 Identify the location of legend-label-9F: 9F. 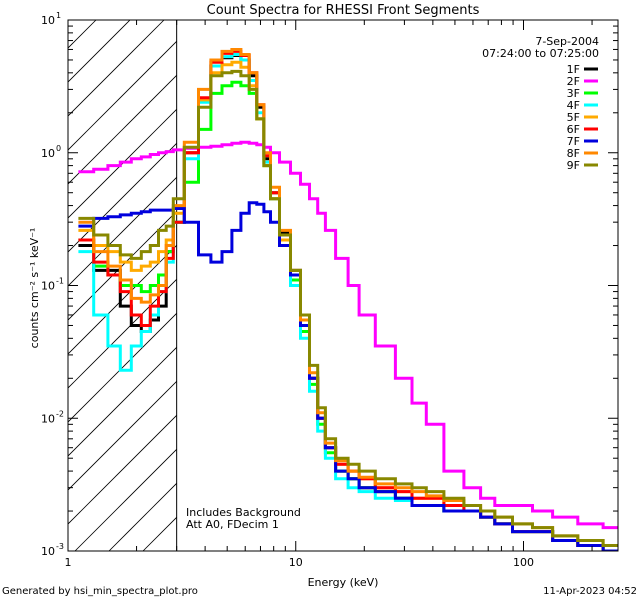
(573, 165).